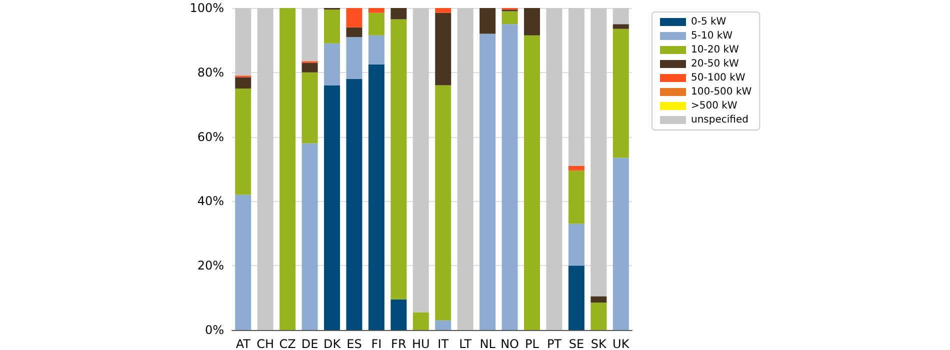 This screenshot has height=350, width=950. I want to click on x-tick-label: SE, so click(576, 343).